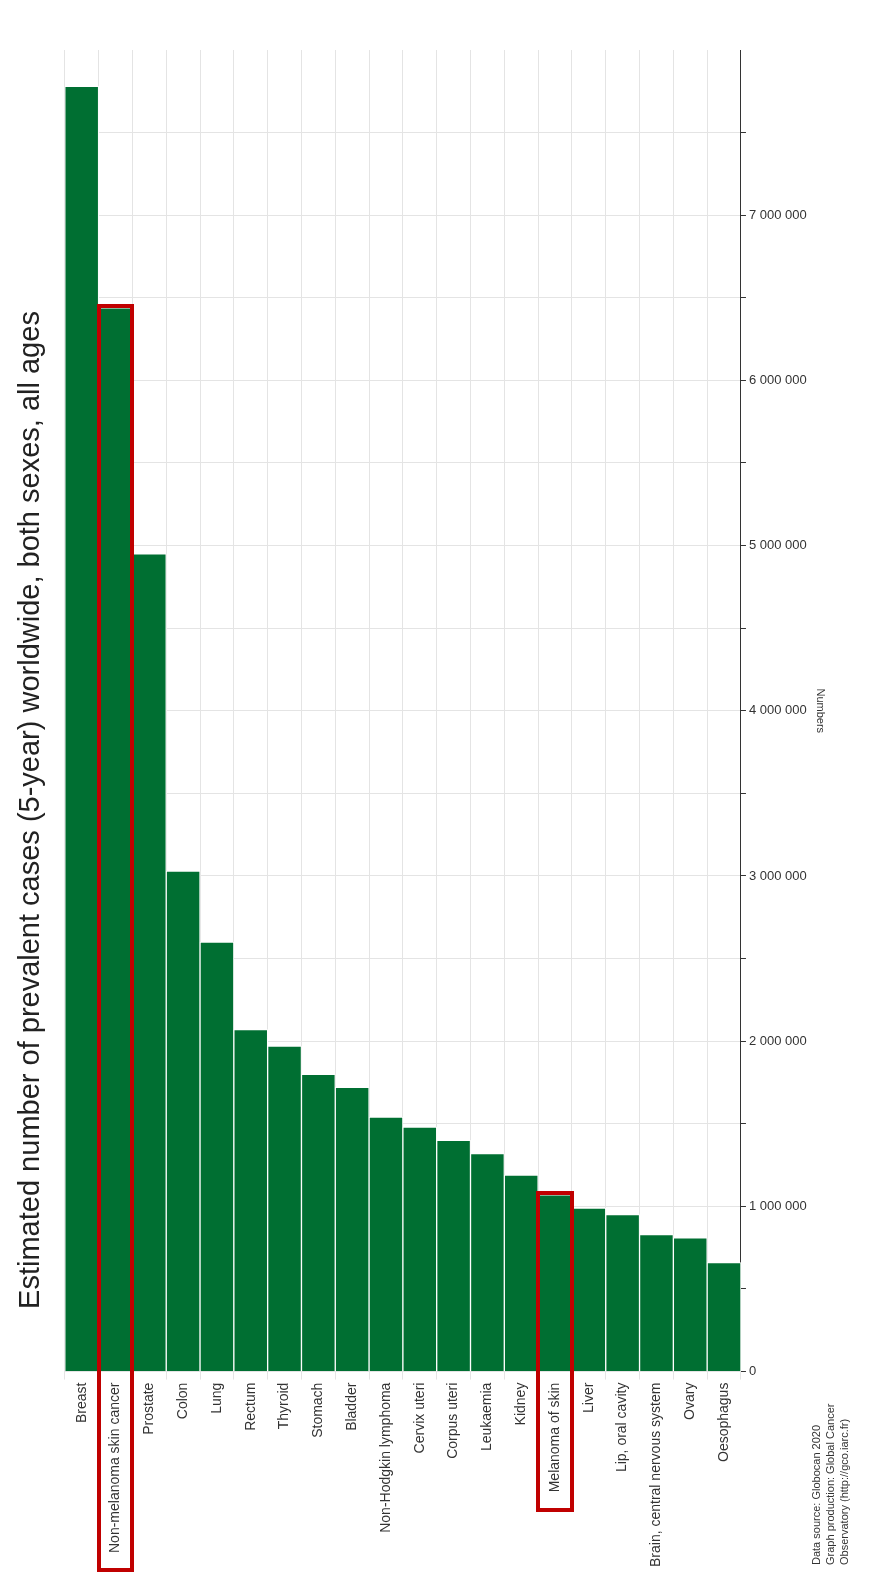 This screenshot has width=881, height=1590. What do you see at coordinates (148, 1408) in the screenshot?
I see `x-tick-label: Prostate` at bounding box center [148, 1408].